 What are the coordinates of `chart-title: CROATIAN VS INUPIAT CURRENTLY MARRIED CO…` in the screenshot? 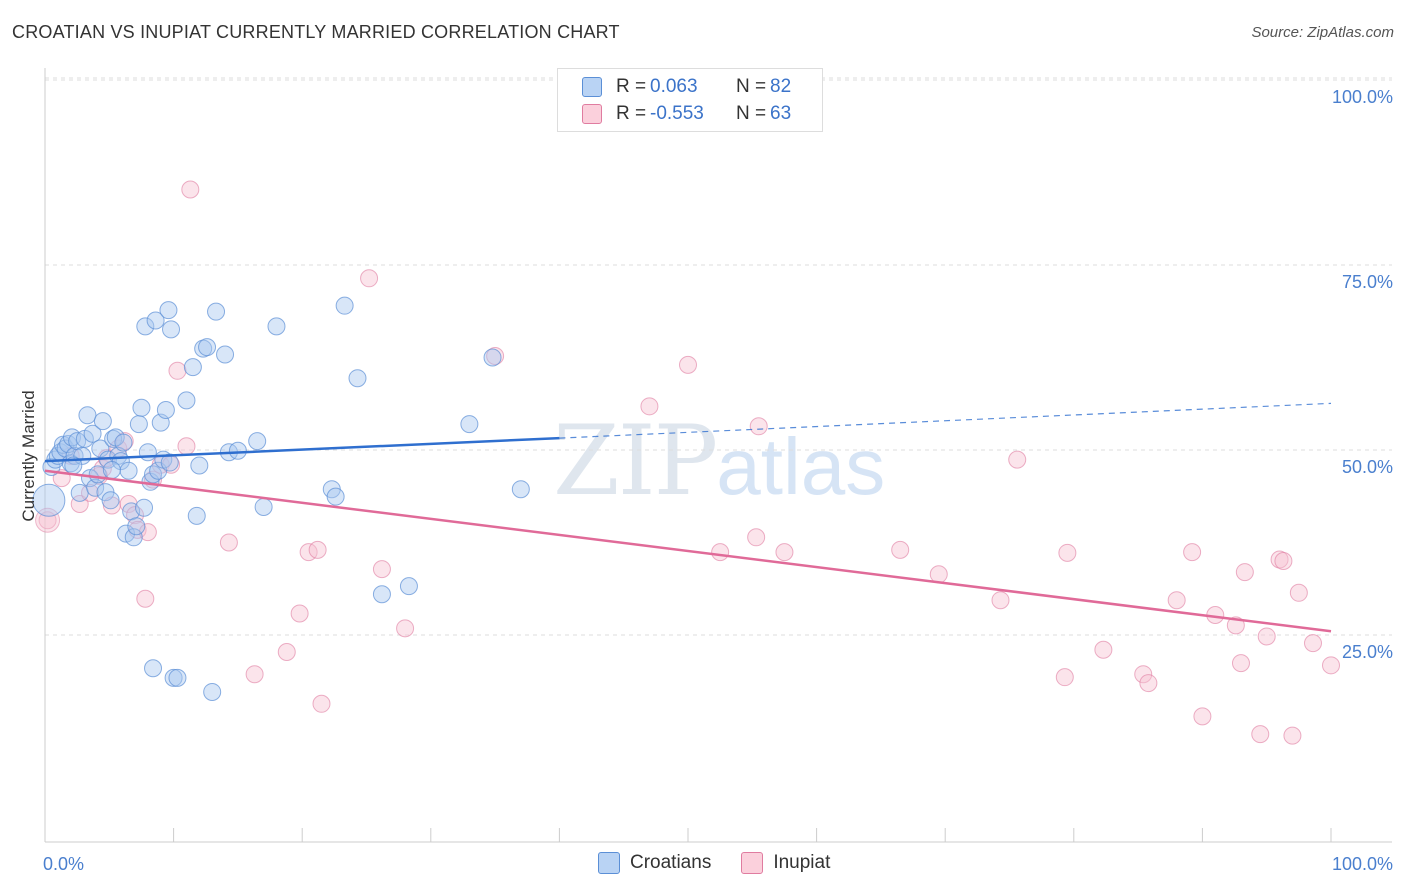 It's located at (316, 32).